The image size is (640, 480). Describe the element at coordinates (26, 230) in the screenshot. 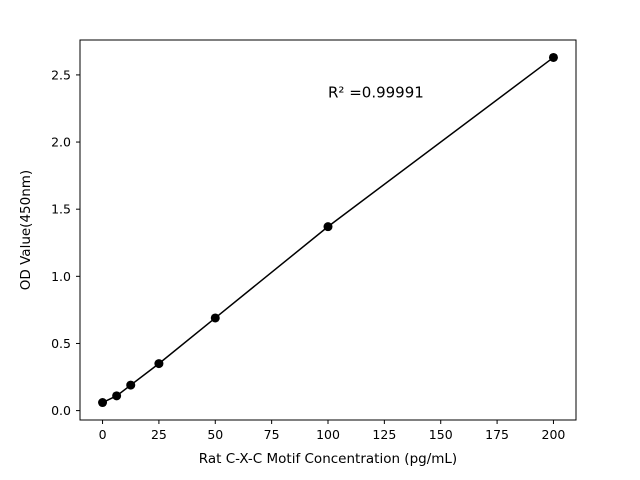

I see `y-axis-label: OD Value(450nm)` at that location.